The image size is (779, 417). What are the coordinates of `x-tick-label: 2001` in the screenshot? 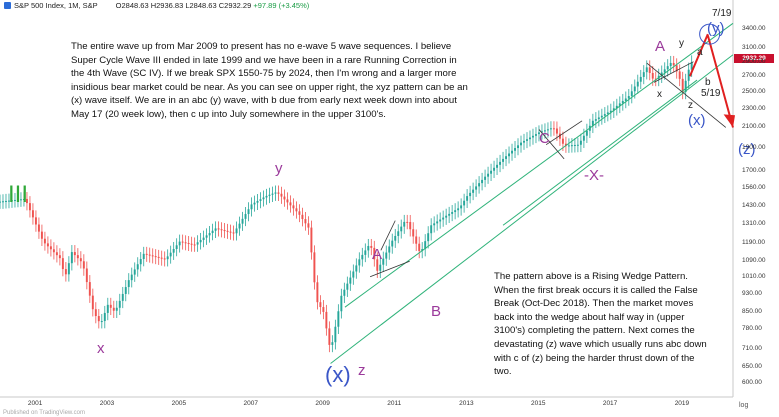 It's located at (35, 403).